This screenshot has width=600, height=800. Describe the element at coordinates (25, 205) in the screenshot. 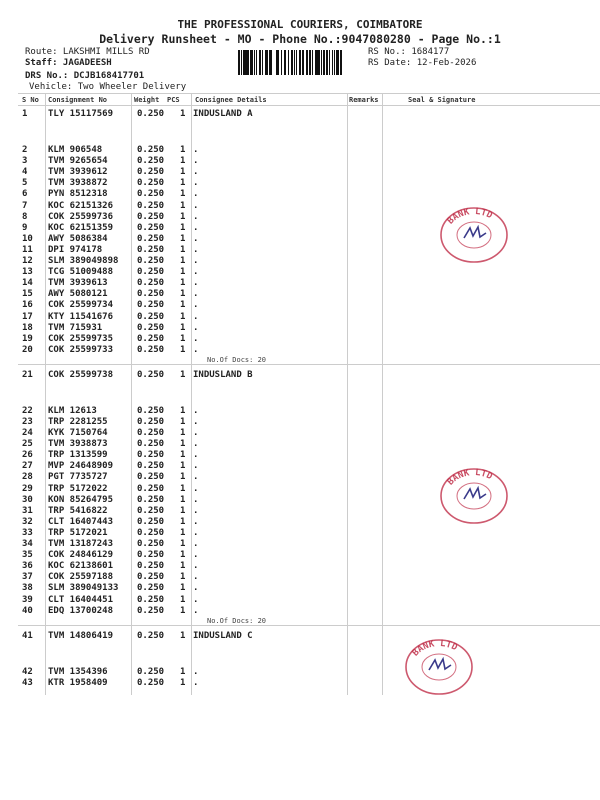

I see `sno: 7` at that location.